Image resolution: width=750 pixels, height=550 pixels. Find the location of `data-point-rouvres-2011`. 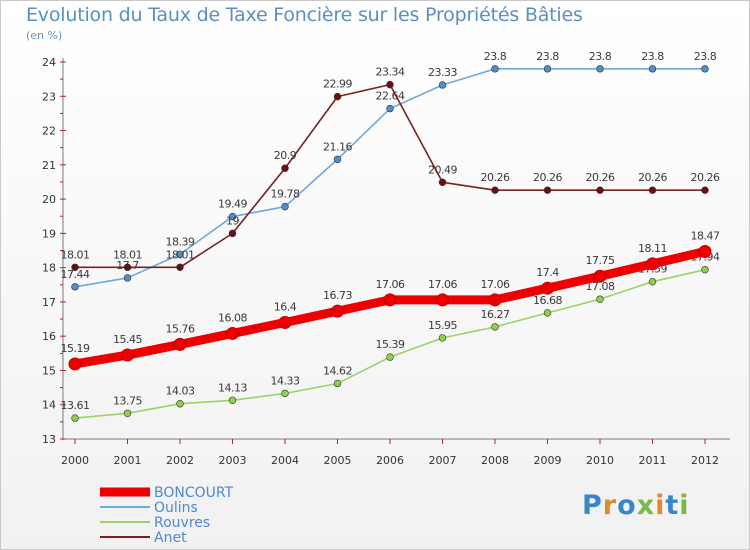

data-point-rouvres-2011 is located at coordinates (652, 281).